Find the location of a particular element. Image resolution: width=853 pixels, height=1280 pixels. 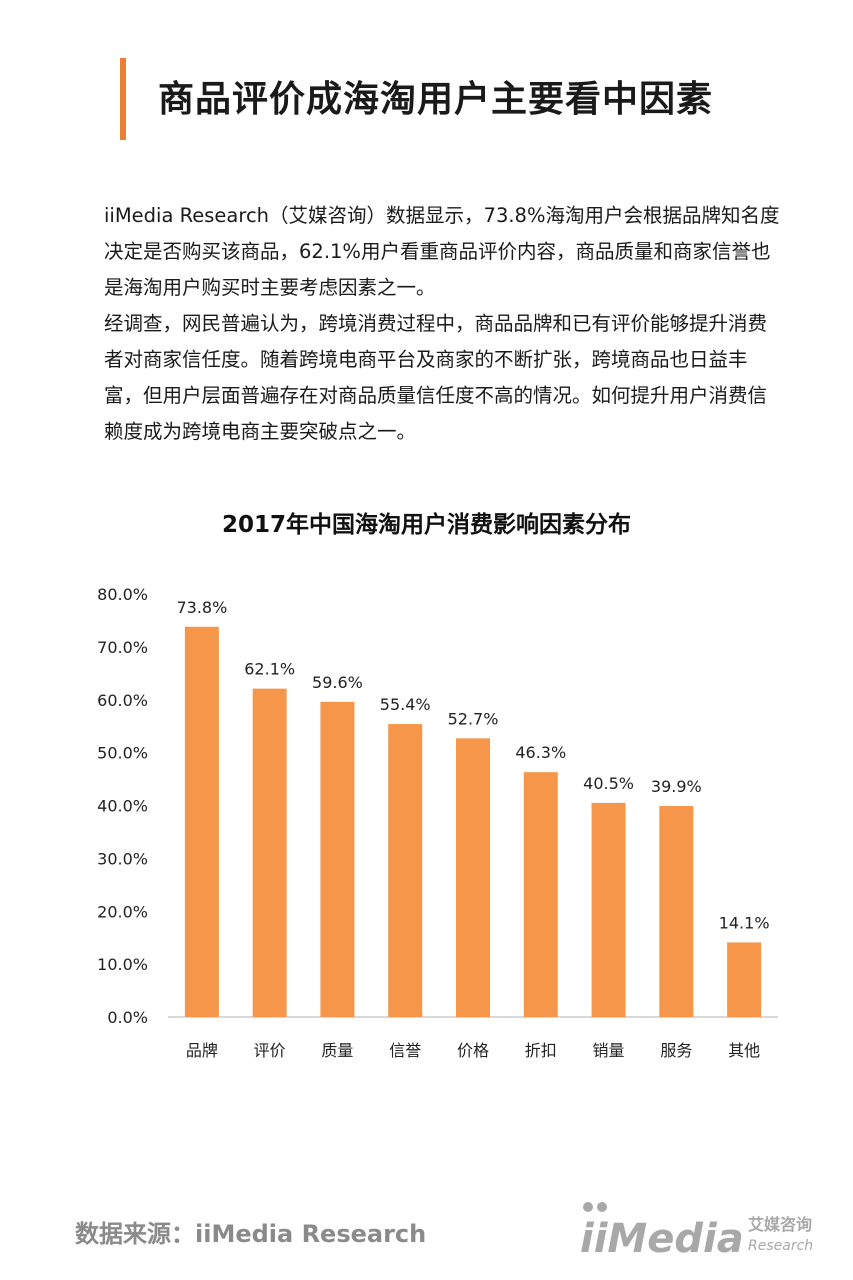

x-category-label: 折扣 is located at coordinates (541, 1050).